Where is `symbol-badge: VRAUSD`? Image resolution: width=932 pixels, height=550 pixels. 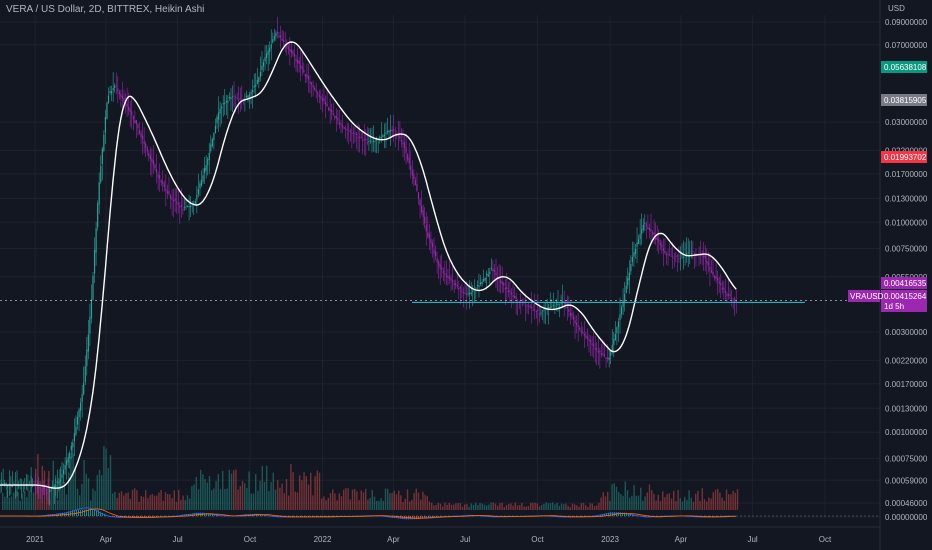
symbol-badge: VRAUSD is located at coordinates (866, 296).